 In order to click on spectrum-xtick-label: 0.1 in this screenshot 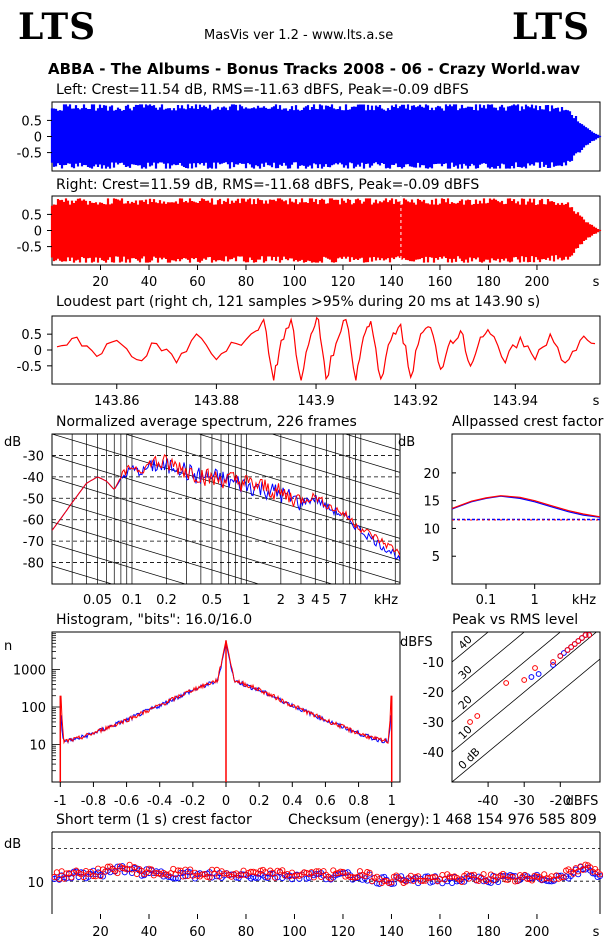, I will do `click(132, 600)`.